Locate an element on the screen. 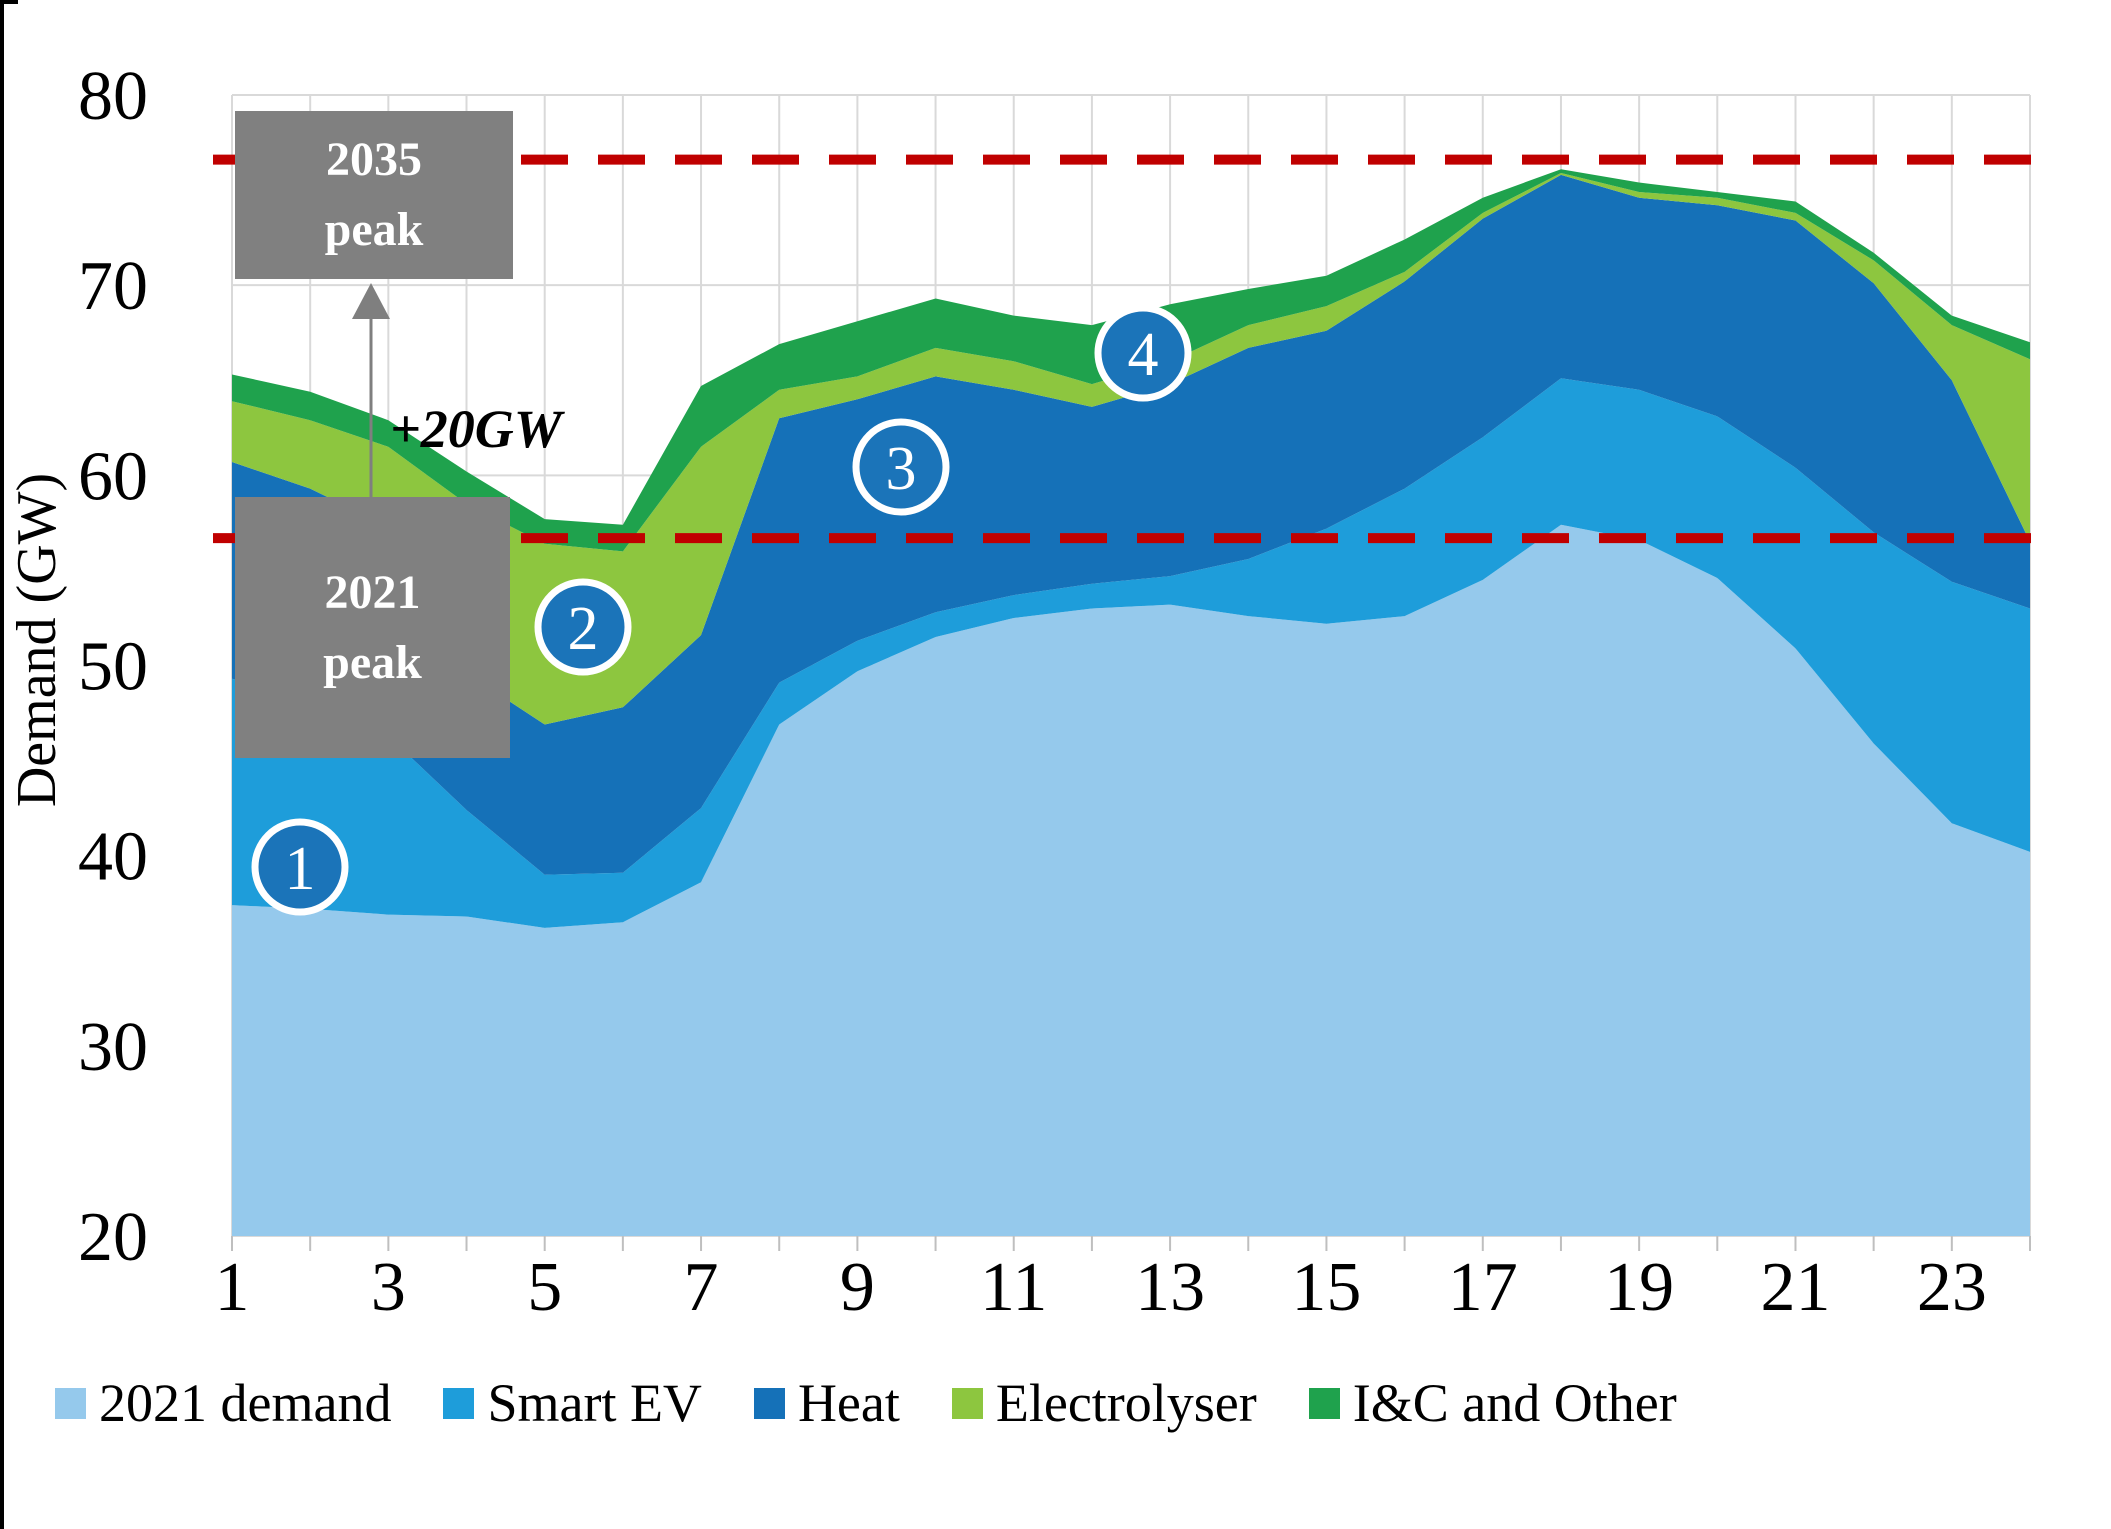  y-tick-label: 70 is located at coordinates (113, 286).